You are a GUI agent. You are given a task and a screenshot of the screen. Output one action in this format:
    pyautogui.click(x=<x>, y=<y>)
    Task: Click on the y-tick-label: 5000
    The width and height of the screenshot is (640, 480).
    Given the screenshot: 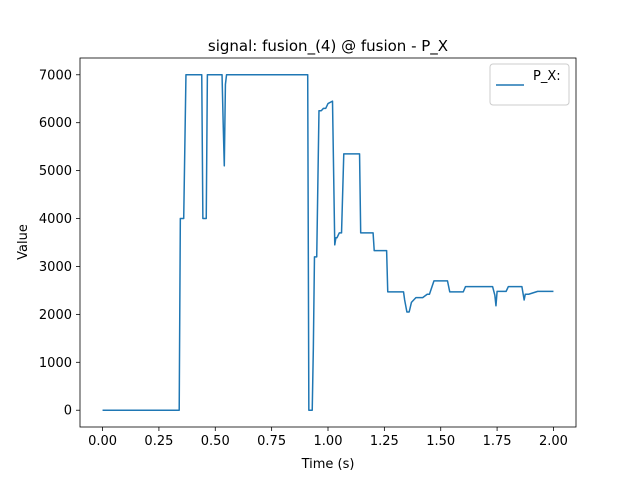 What is the action you would take?
    pyautogui.click(x=55, y=171)
    